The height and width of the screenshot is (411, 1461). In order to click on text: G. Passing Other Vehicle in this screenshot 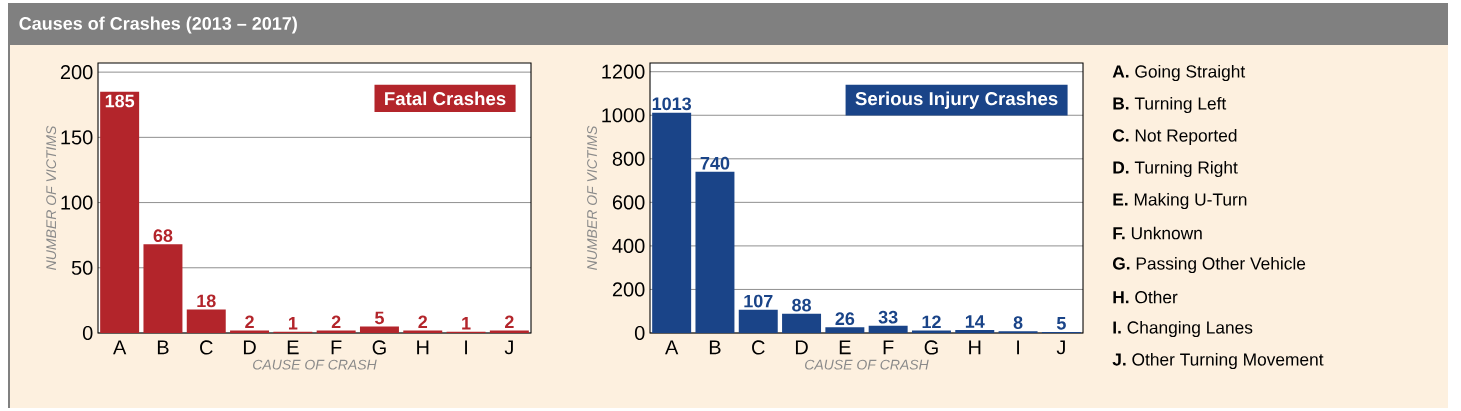, I will do `click(1209, 265)`.